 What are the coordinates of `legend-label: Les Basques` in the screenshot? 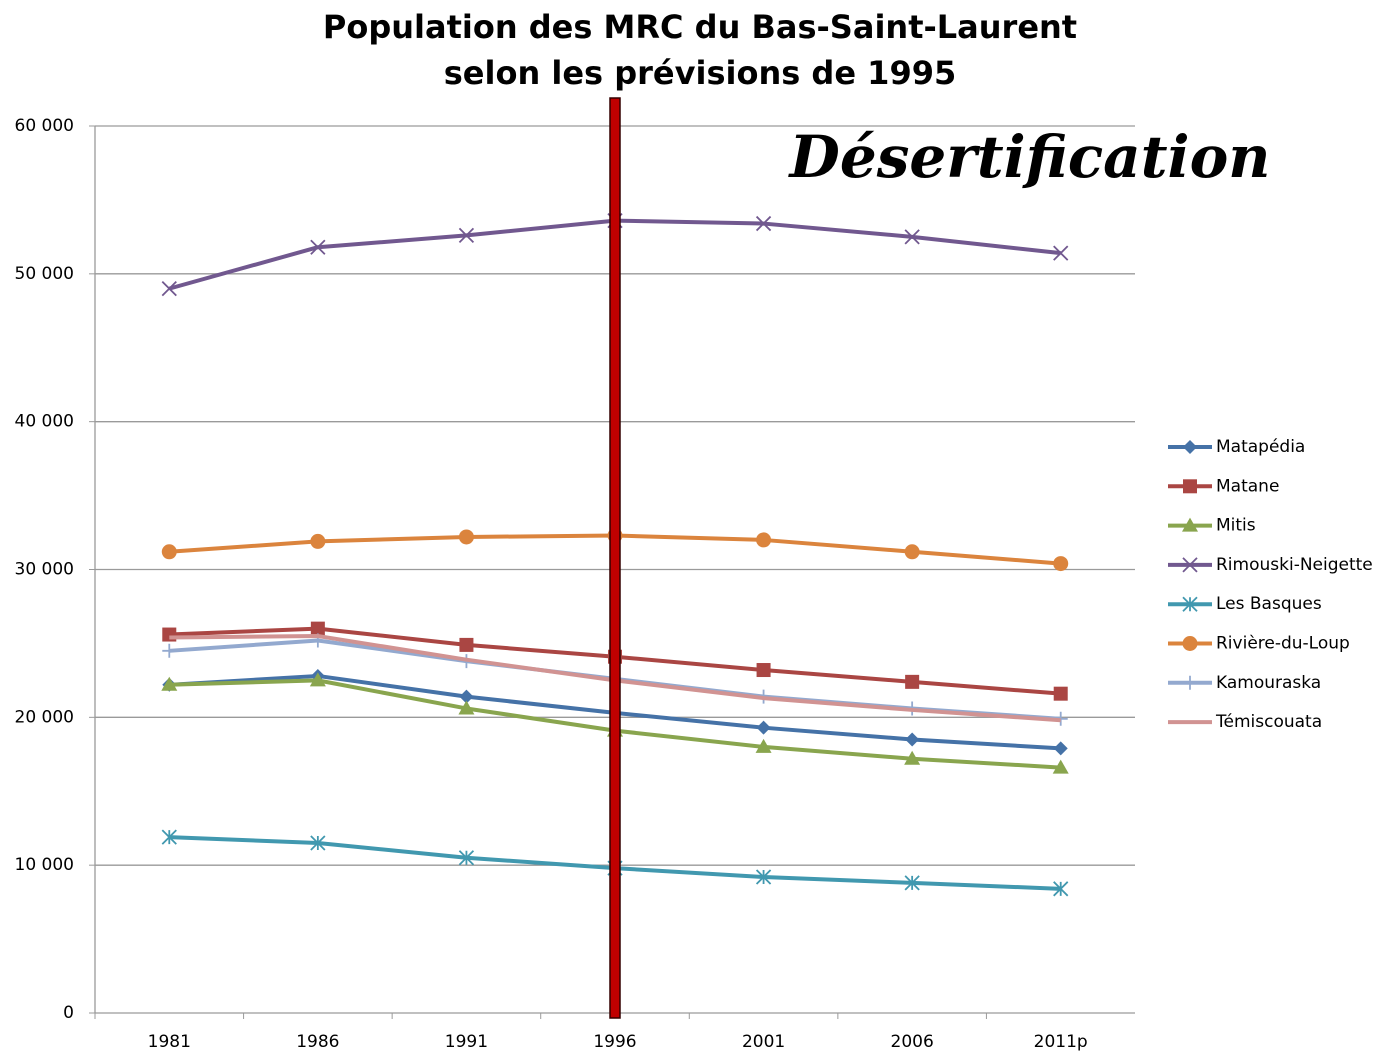 It's located at (1269, 604).